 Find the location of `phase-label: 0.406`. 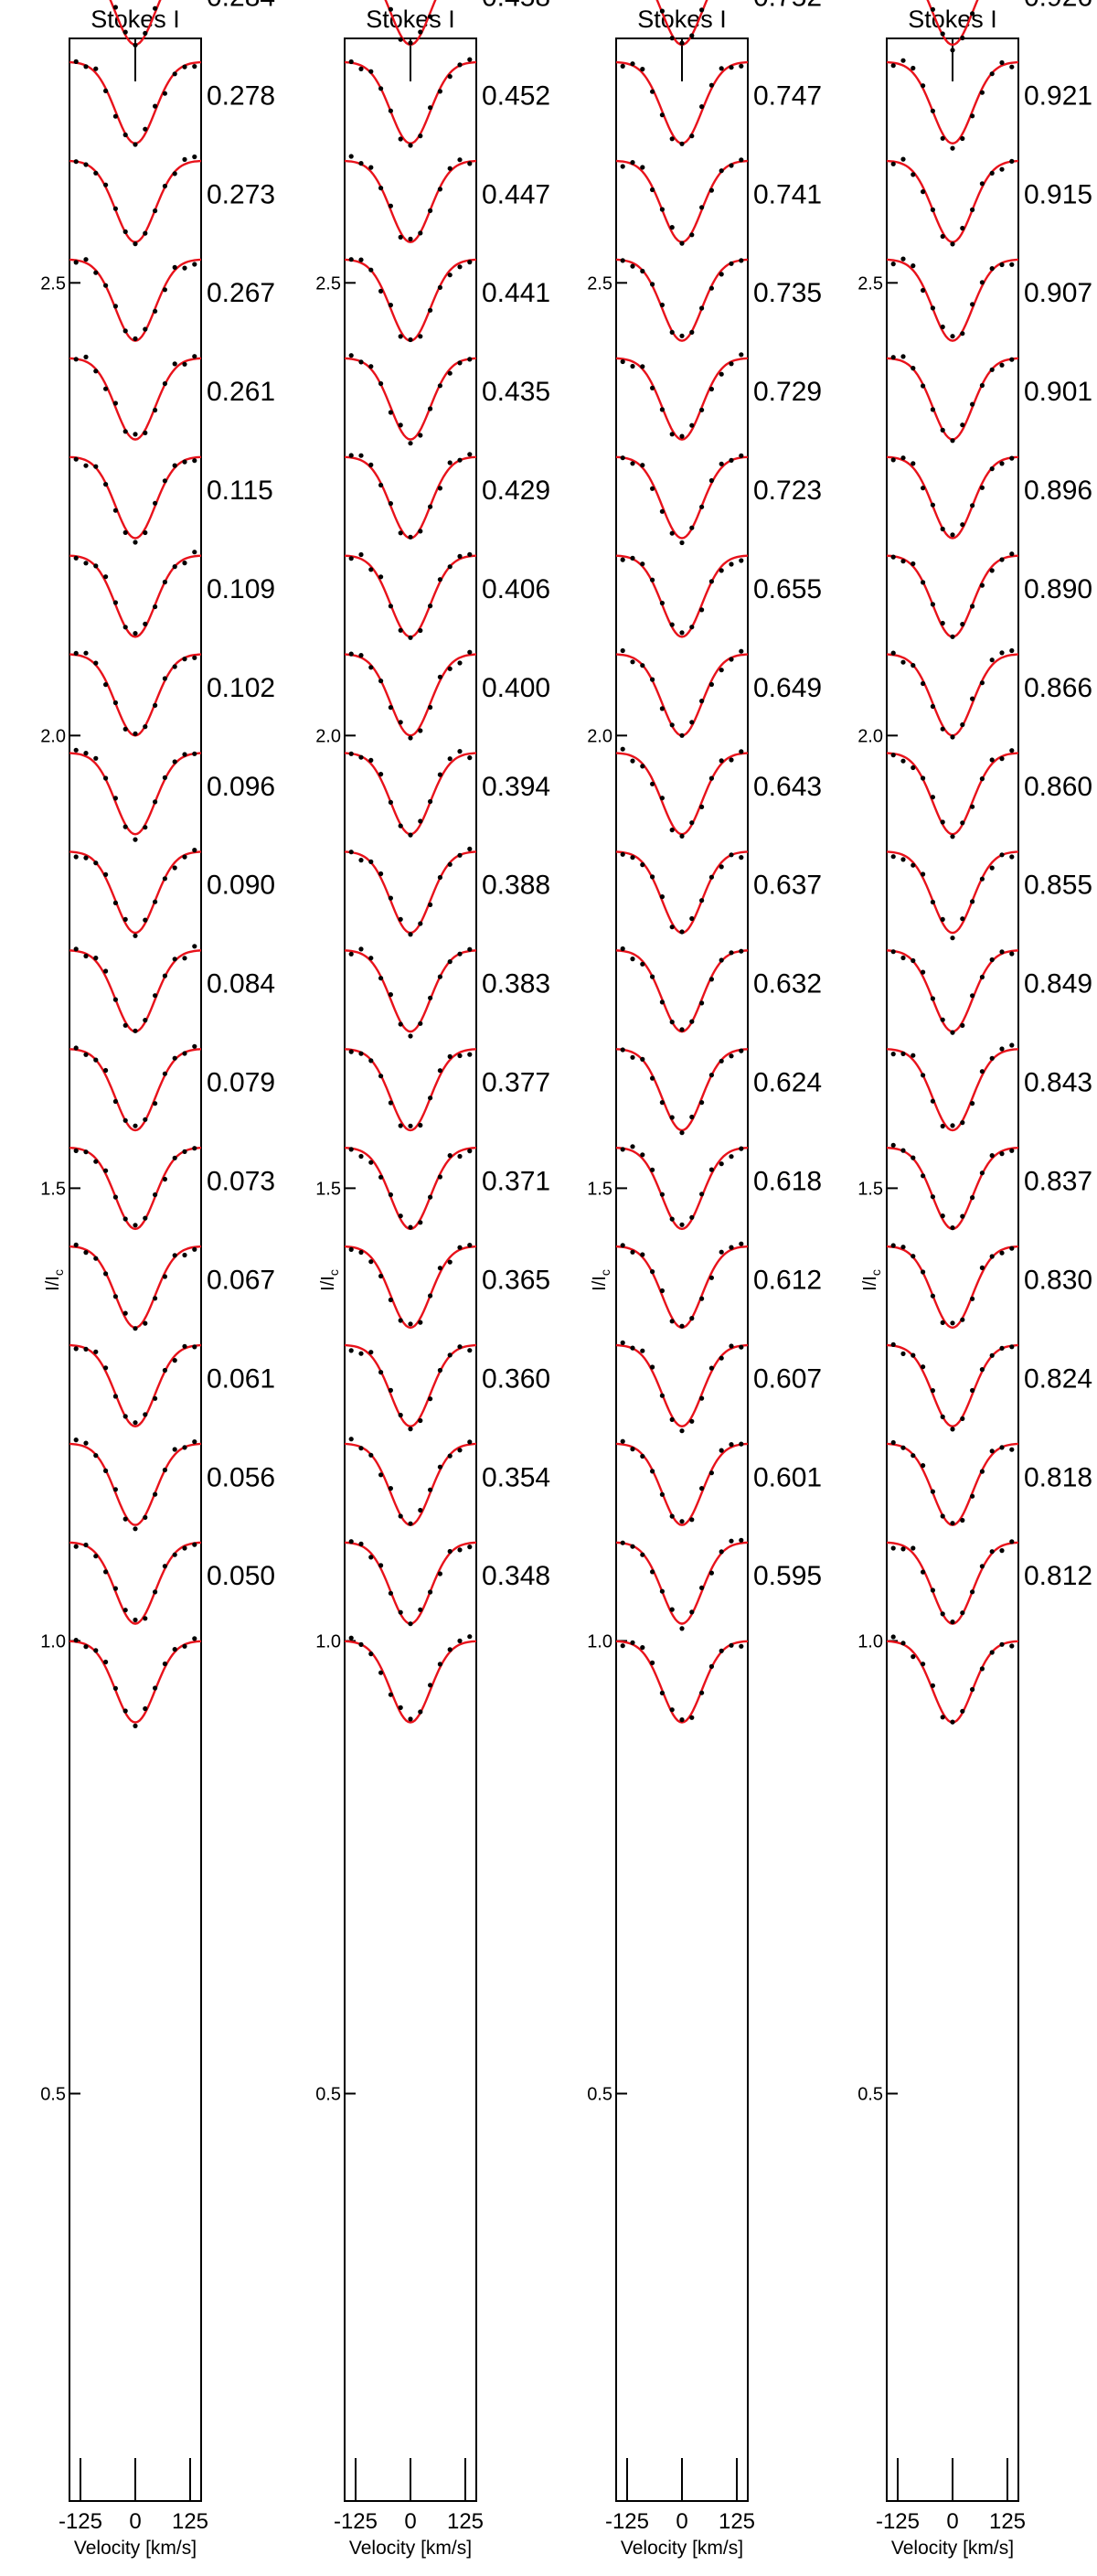

phase-label: 0.406 is located at coordinates (516, 589).